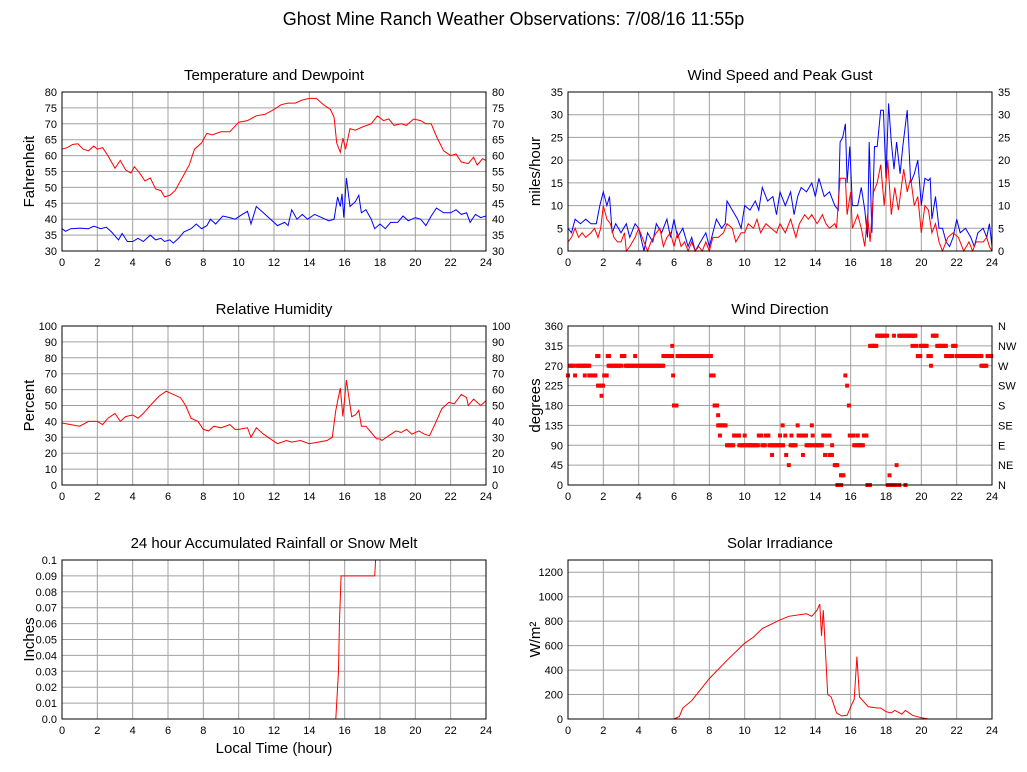  I want to click on series-line-dewpoint, so click(274, 210).